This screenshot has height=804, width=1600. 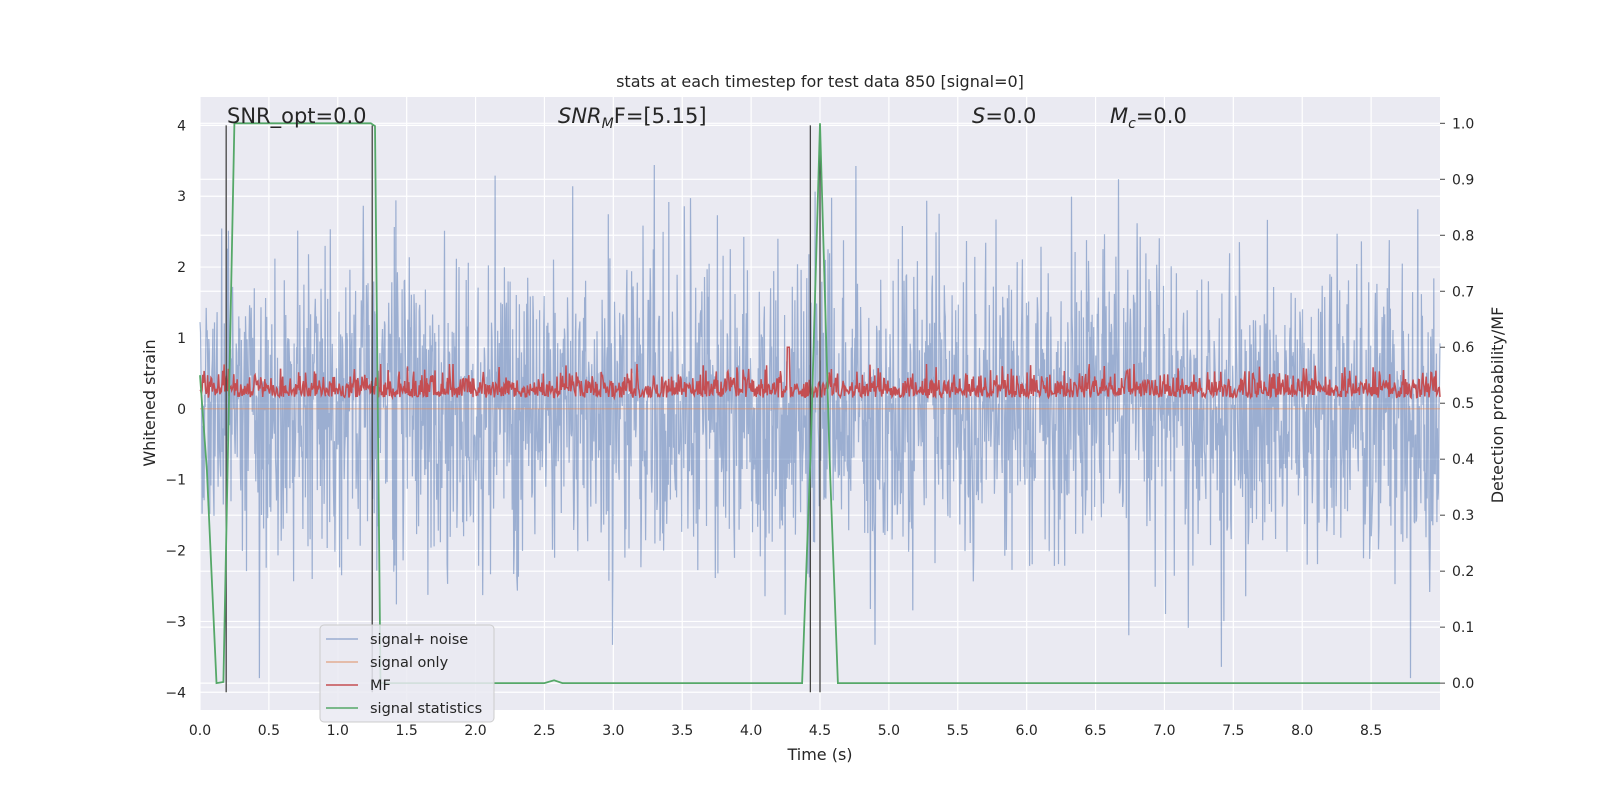 I want to click on x-tick-label-16: 8.0, so click(x=1302, y=731).